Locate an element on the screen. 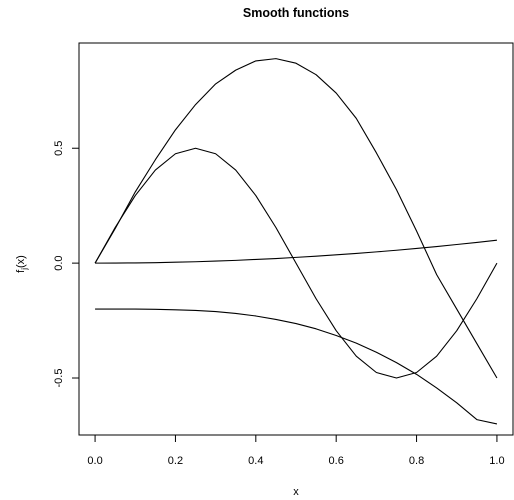  x-tick-label: 1.0 is located at coordinates (496, 461).